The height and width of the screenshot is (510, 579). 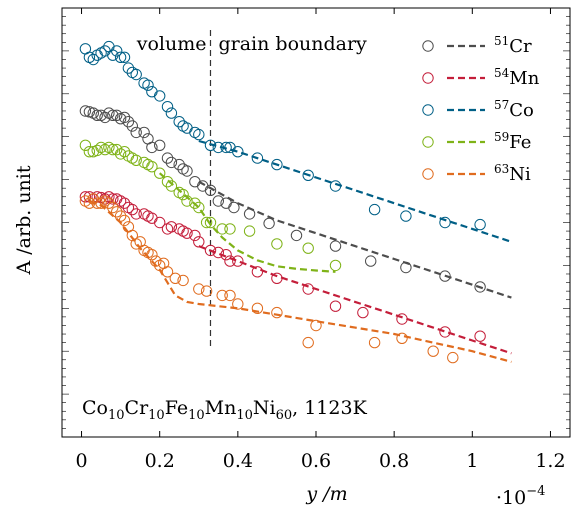 I want to click on legend-label: 54Mn, so click(x=517, y=77).